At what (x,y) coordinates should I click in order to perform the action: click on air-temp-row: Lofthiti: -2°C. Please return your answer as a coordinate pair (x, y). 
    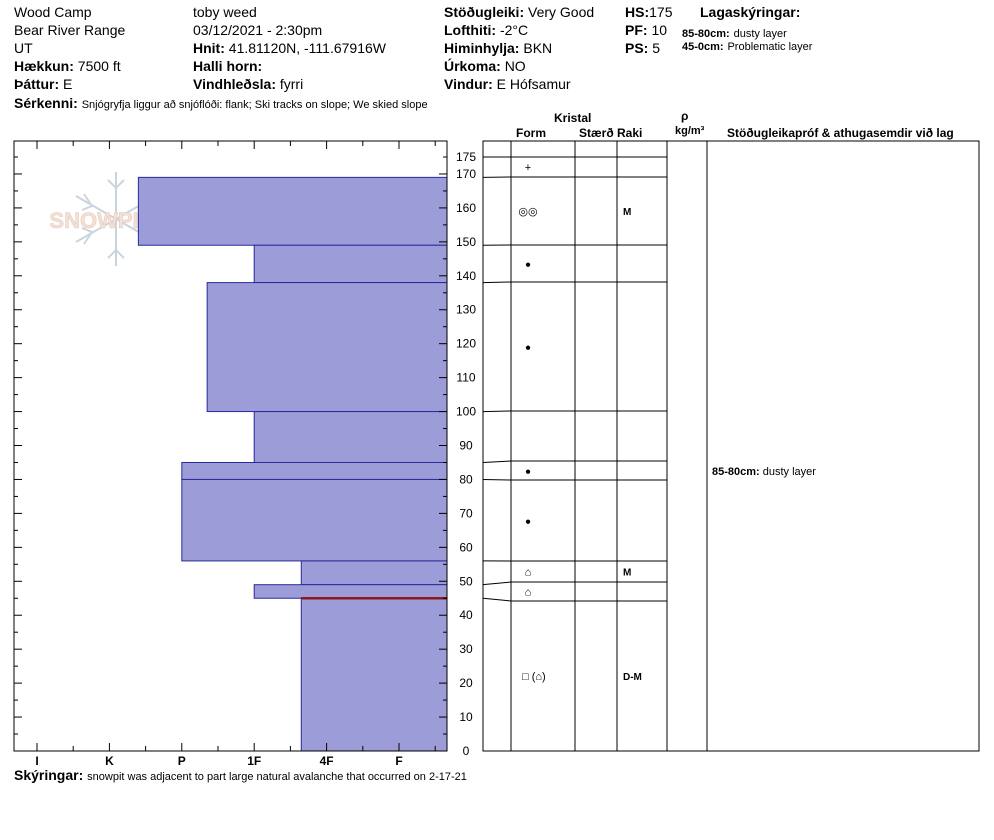
    Looking at the image, I should click on (486, 30).